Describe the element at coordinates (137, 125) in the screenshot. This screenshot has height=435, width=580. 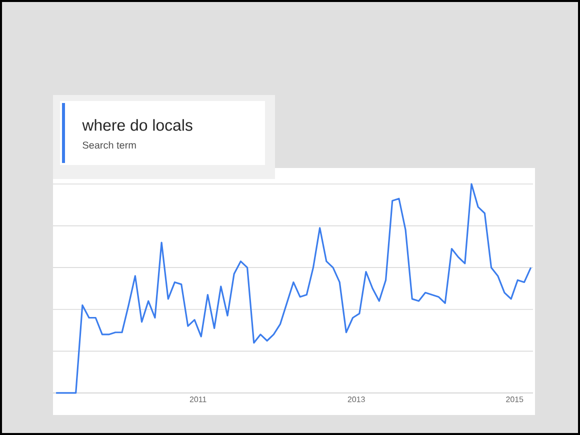
I see `text: where do locals` at that location.